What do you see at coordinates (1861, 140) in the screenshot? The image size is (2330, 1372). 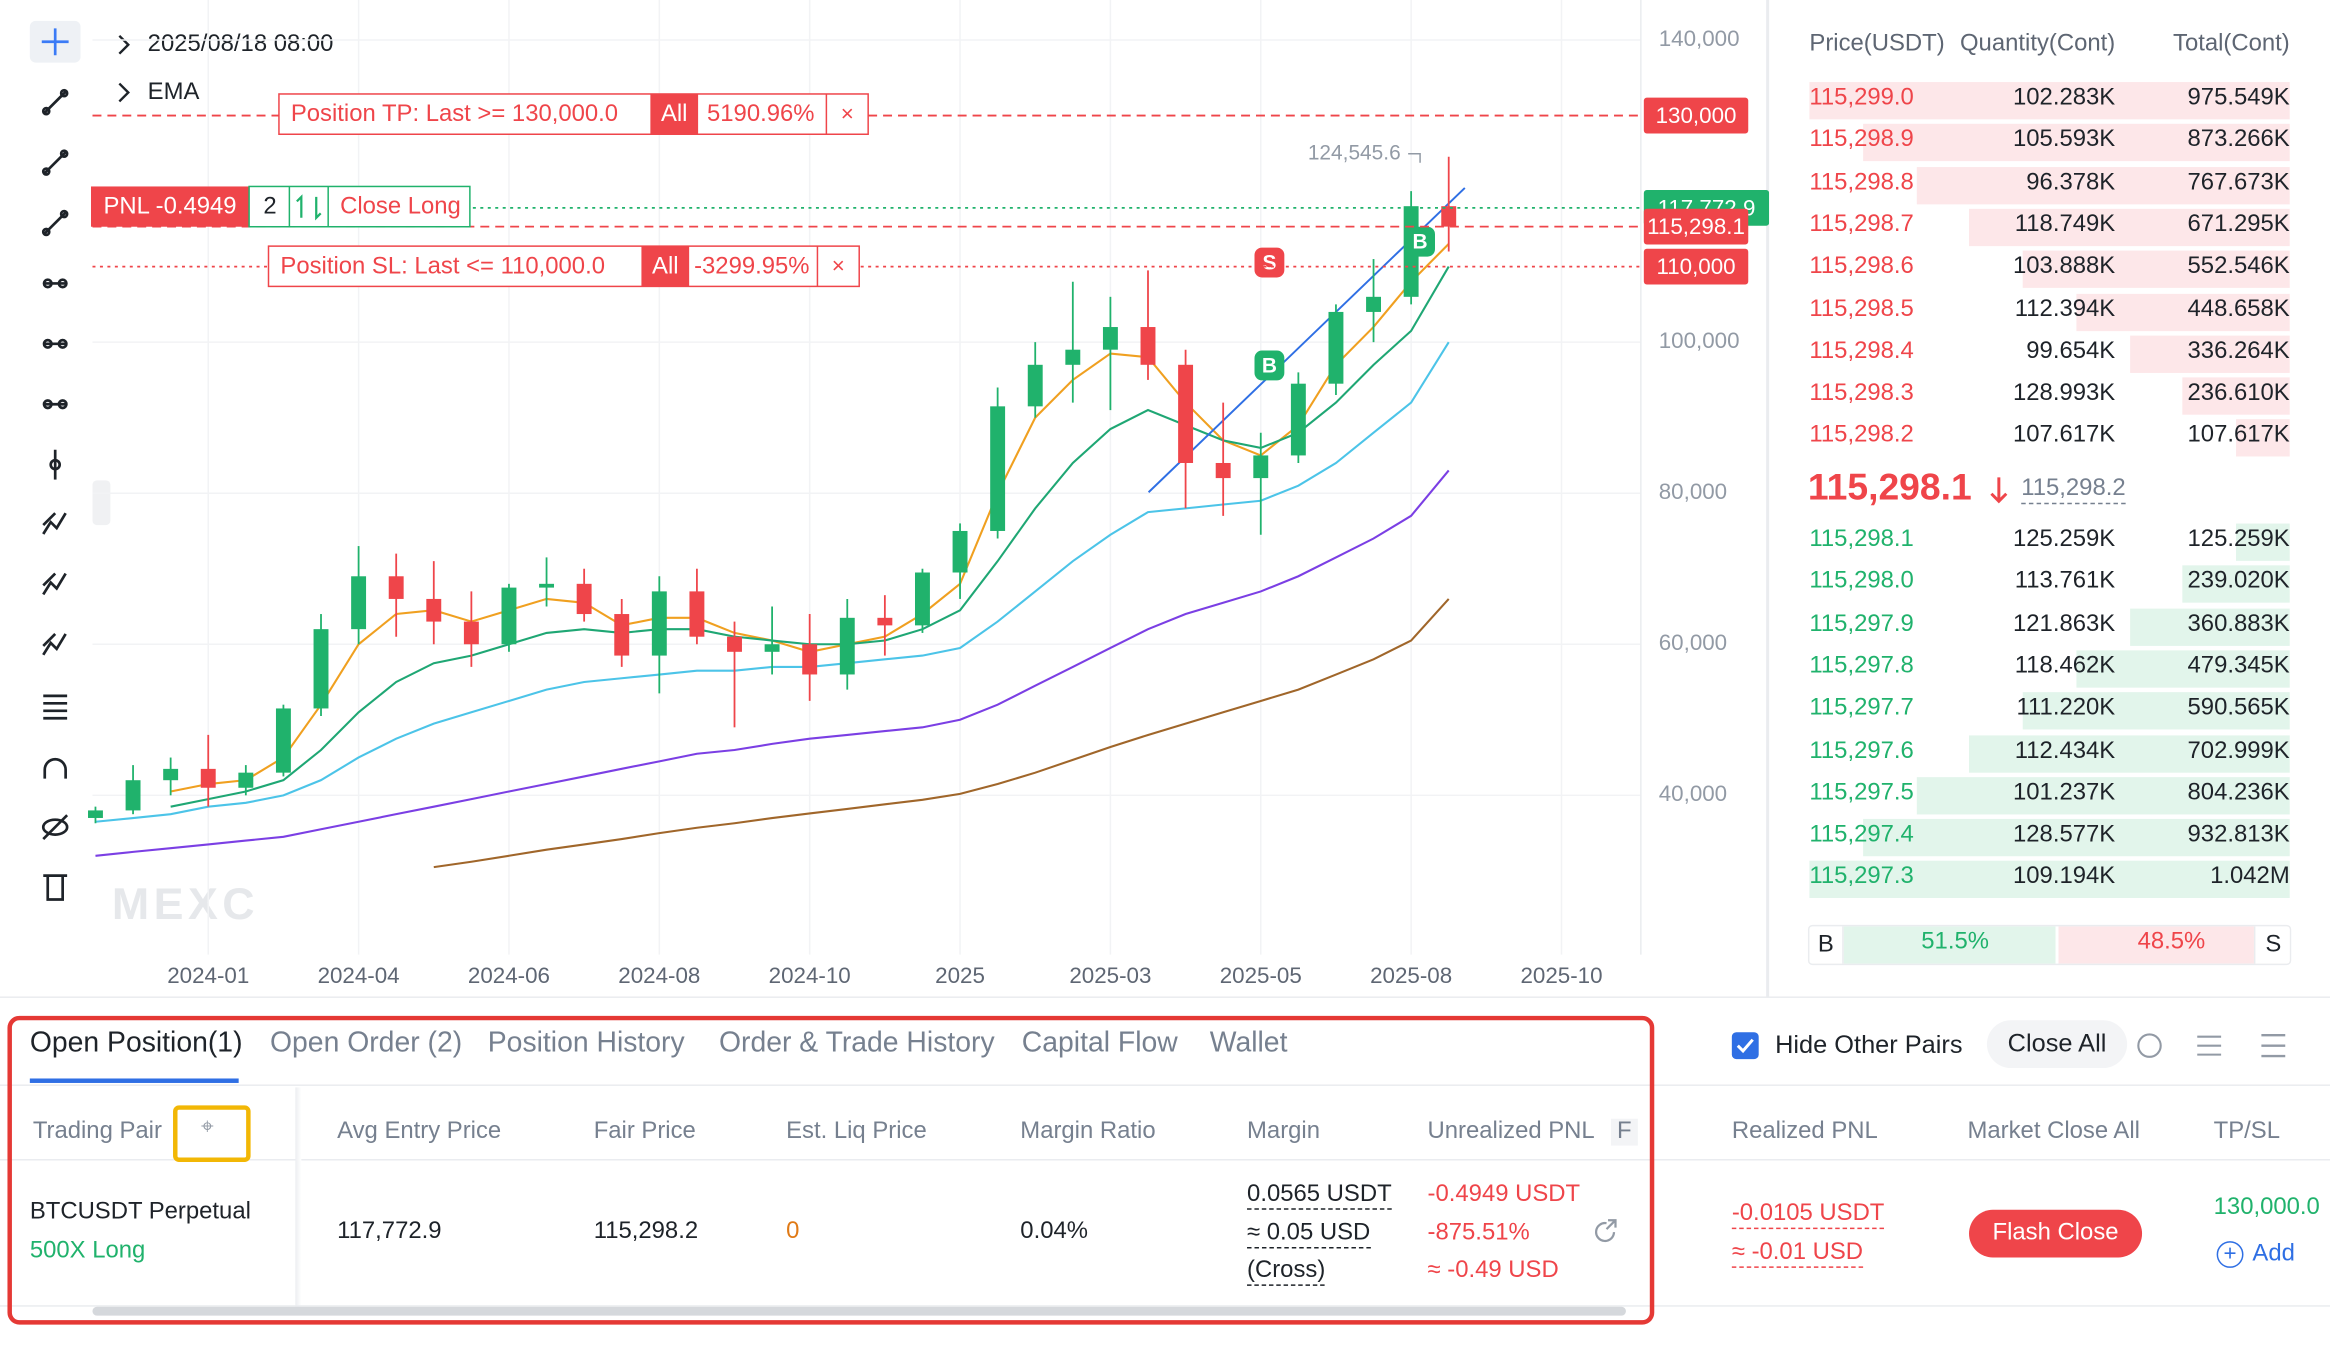 I see `ask-cell: 115,298.9` at bounding box center [1861, 140].